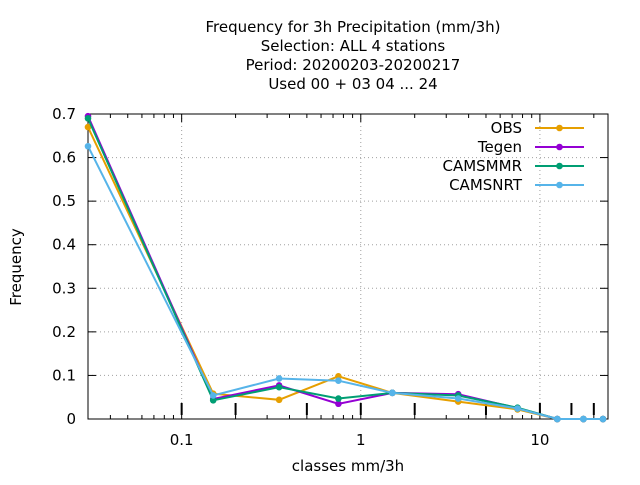 The width and height of the screenshot is (640, 485). I want to click on title-line-1: Frequency for 3h Precipitation (mm/3h), so click(352, 27).